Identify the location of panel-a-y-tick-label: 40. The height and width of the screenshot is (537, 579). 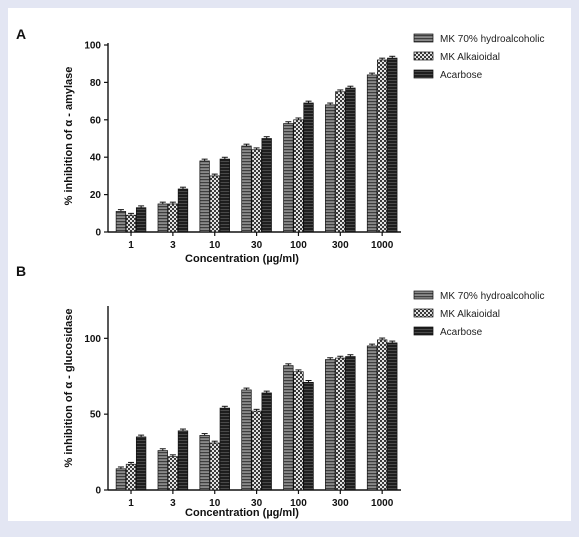
(96, 158).